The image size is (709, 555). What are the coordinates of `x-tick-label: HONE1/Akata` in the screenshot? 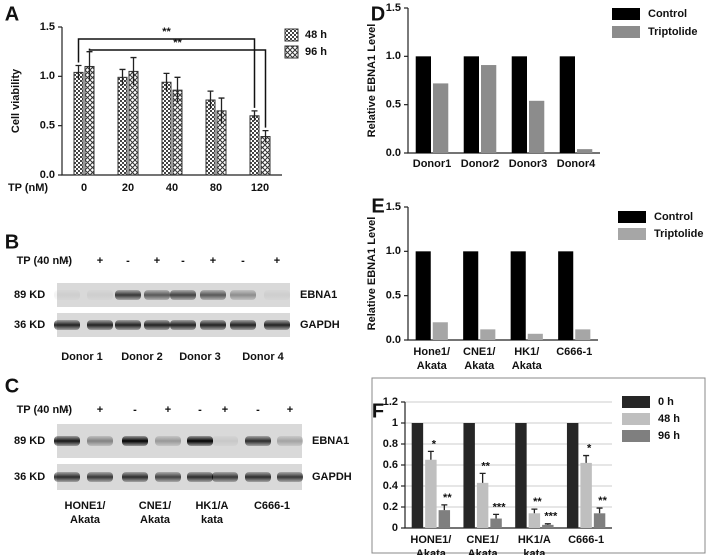 It's located at (430, 544).